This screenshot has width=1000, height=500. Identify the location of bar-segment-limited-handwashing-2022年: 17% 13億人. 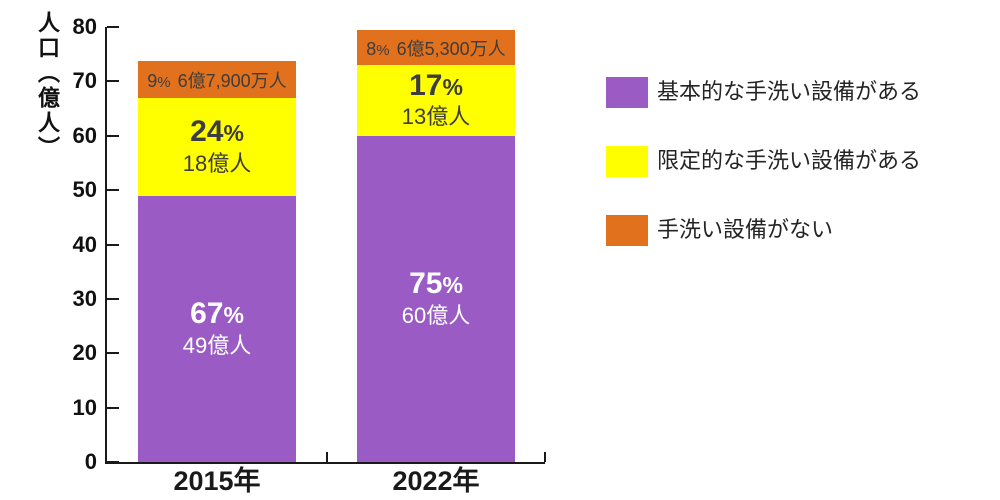
(436, 100).